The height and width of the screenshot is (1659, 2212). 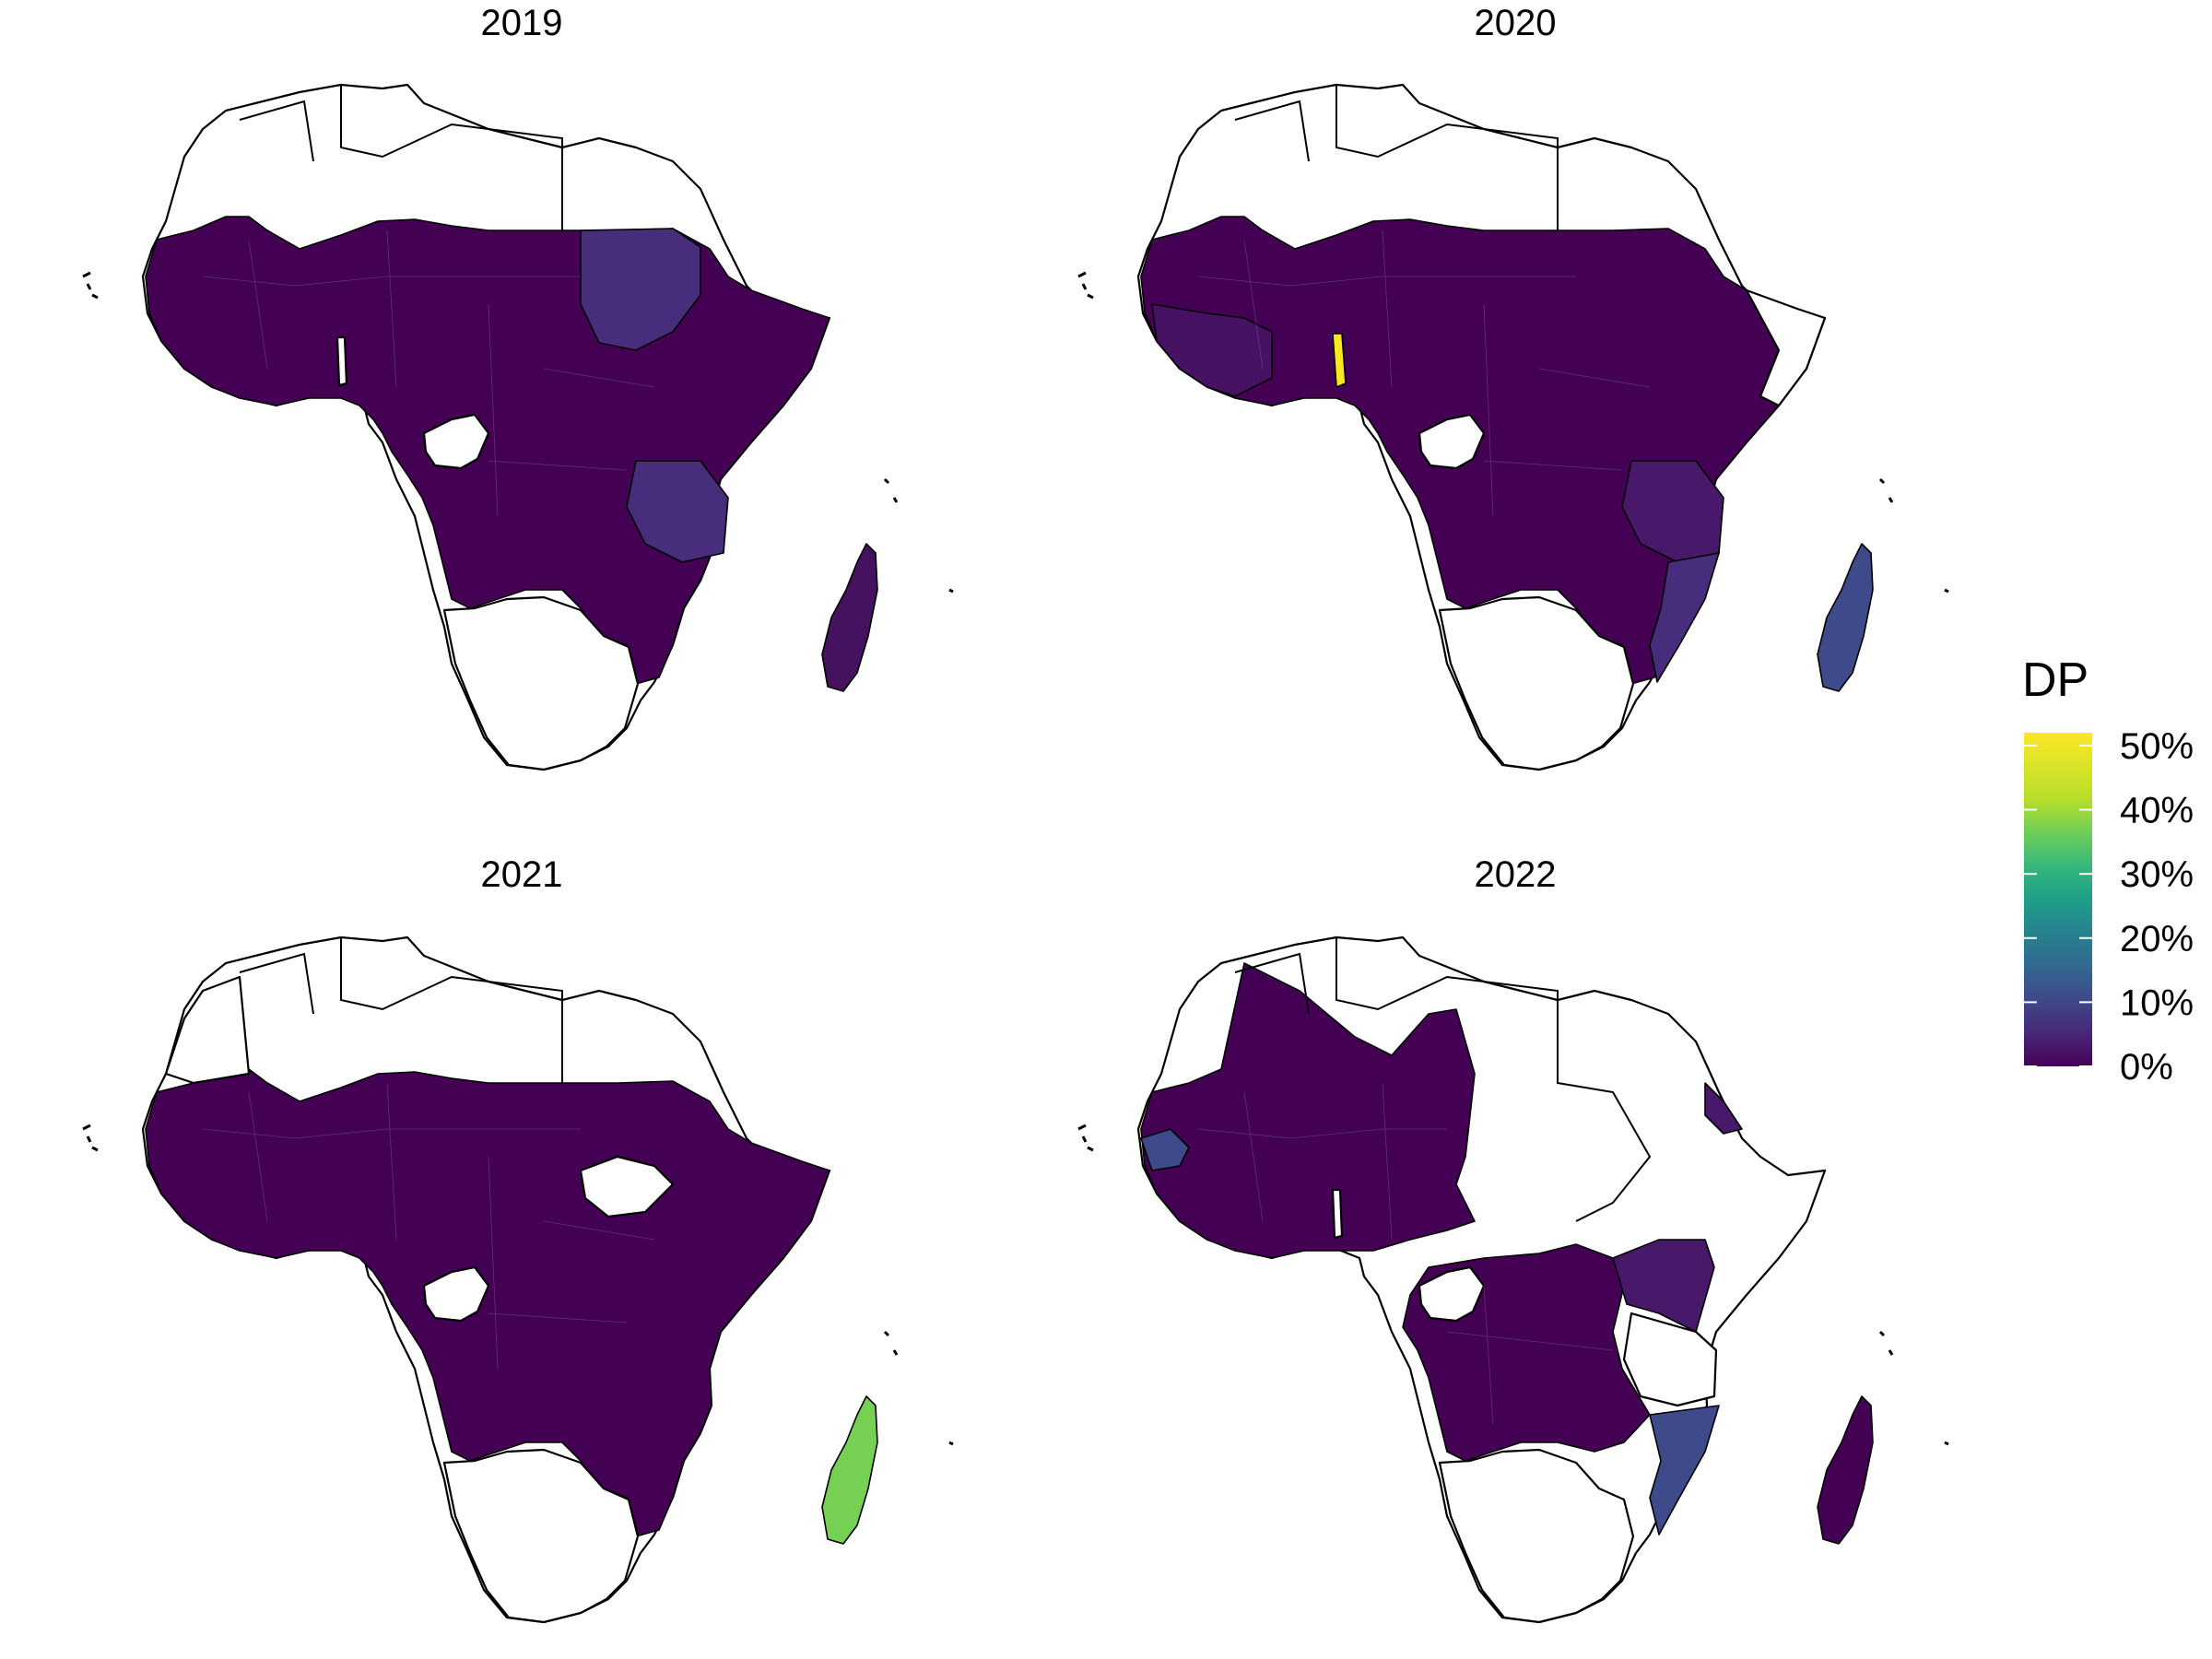 I want to click on legend-tick-label: 10%, so click(x=2157, y=1002).